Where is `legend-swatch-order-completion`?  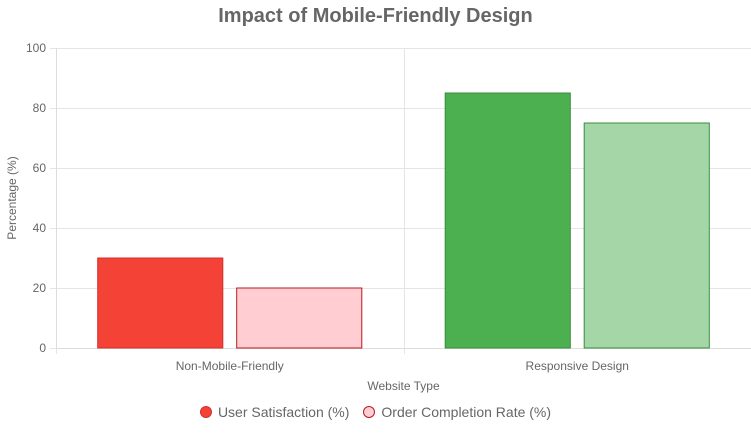
legend-swatch-order-completion is located at coordinates (369, 412).